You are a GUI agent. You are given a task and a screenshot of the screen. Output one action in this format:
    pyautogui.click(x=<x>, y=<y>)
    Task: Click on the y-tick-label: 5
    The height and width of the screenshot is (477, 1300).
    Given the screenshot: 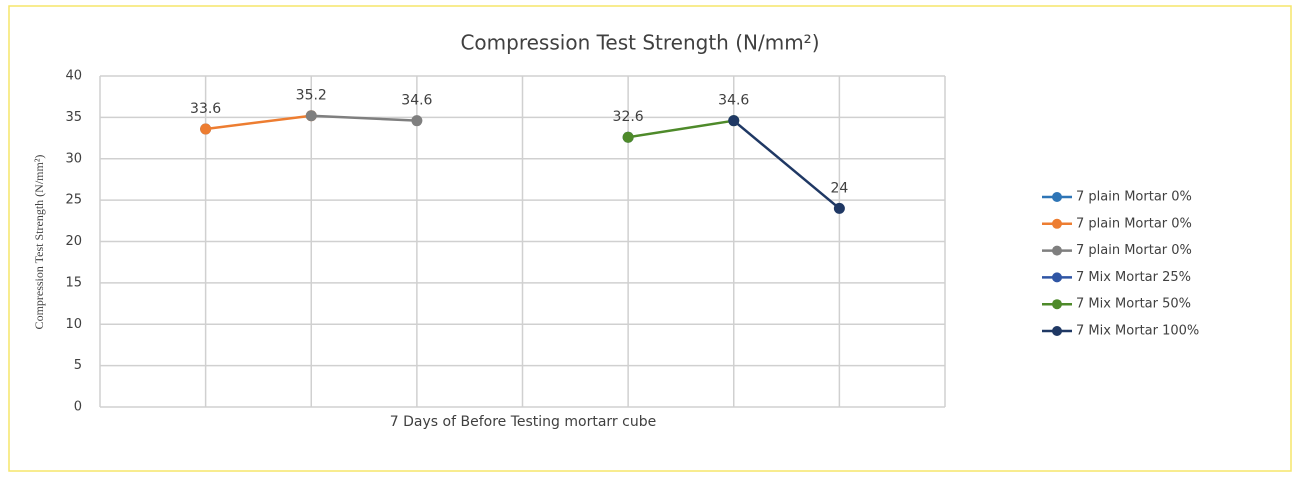 What is the action you would take?
    pyautogui.click(x=78, y=365)
    